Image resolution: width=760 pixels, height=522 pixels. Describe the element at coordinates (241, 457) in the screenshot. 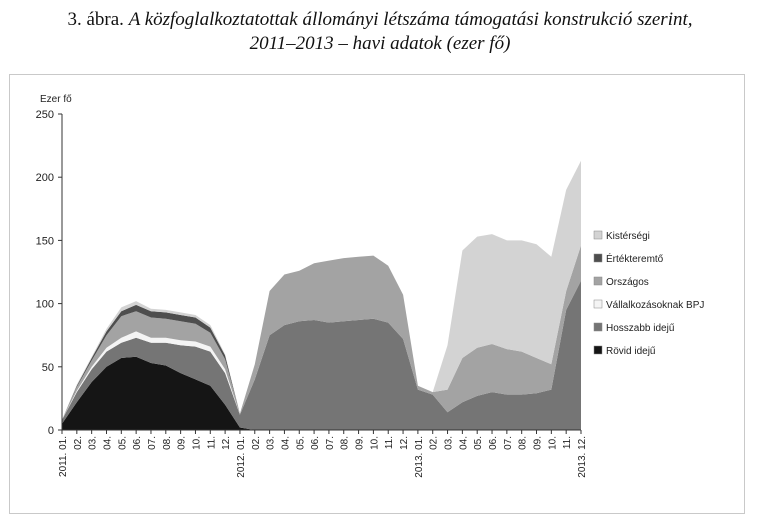

I see `x-tick-label: 2012. 01.` at that location.